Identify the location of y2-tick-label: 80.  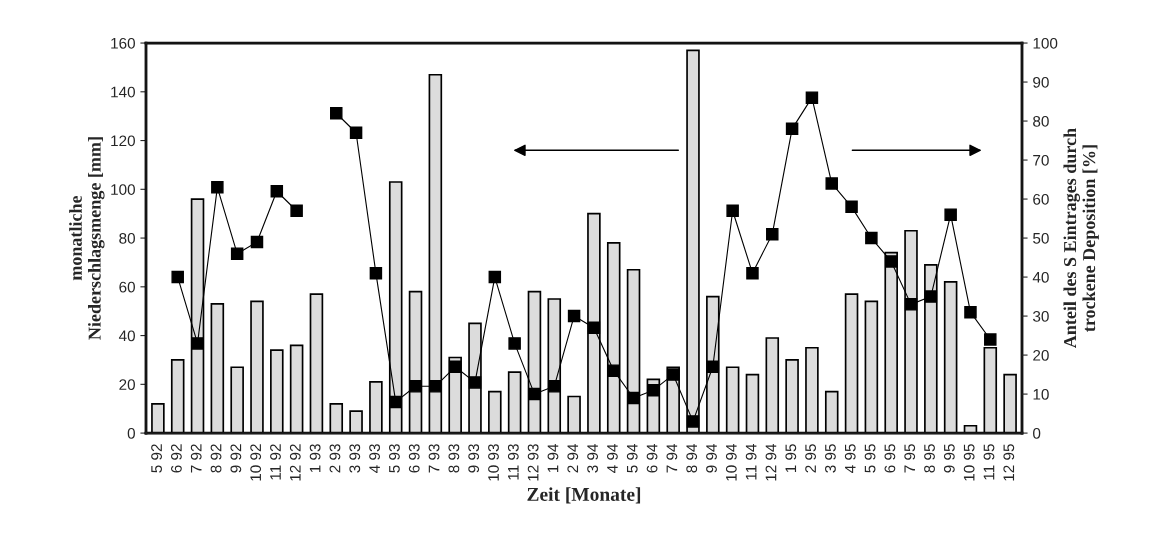
(1041, 121).